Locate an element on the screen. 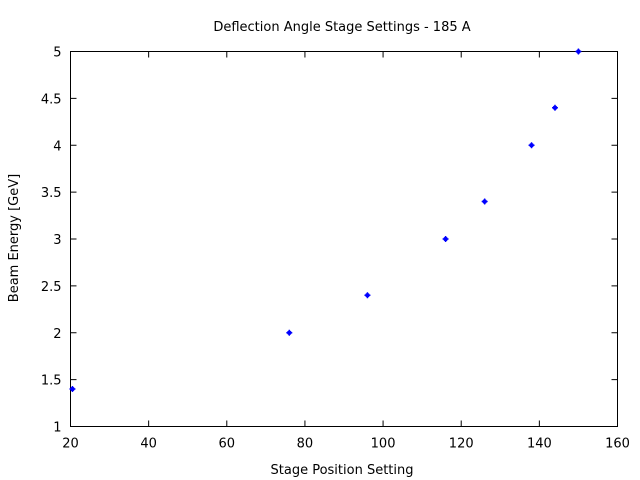  x-tick-label: 100 is located at coordinates (383, 444).